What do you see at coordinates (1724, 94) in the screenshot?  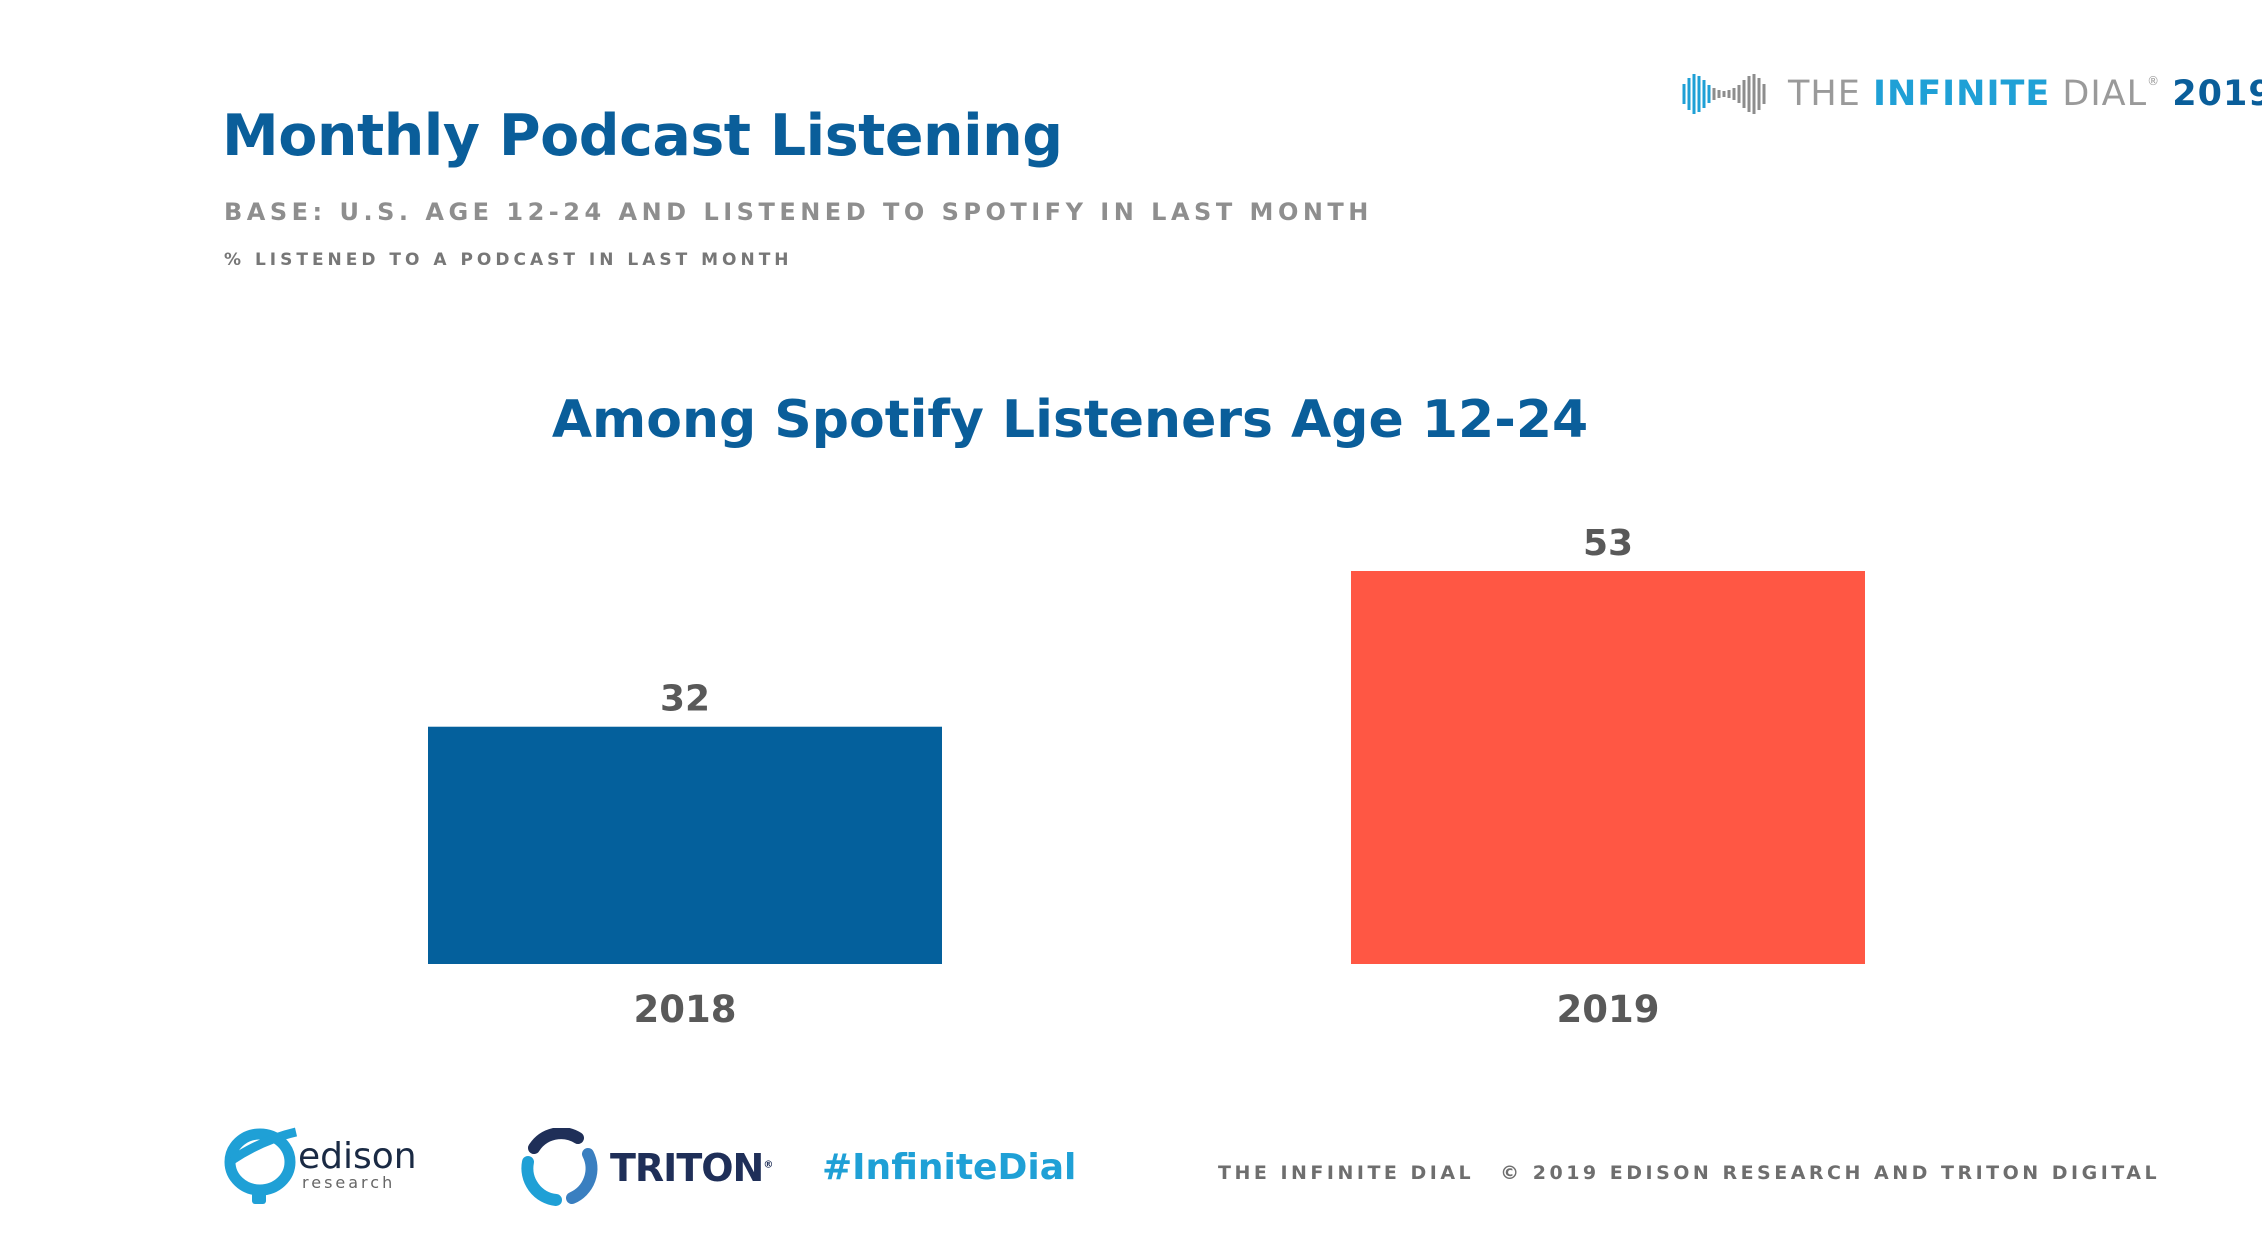 I see `infinity-icon` at bounding box center [1724, 94].